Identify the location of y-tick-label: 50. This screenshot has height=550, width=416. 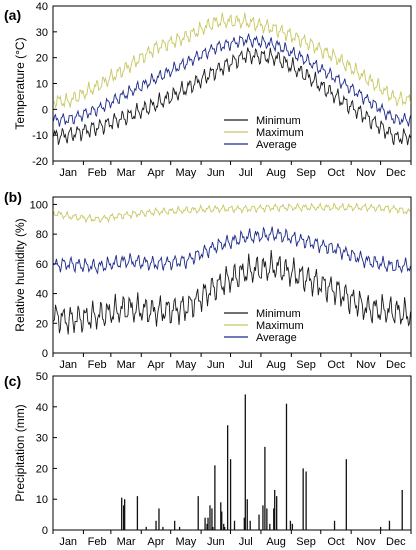
(42, 377).